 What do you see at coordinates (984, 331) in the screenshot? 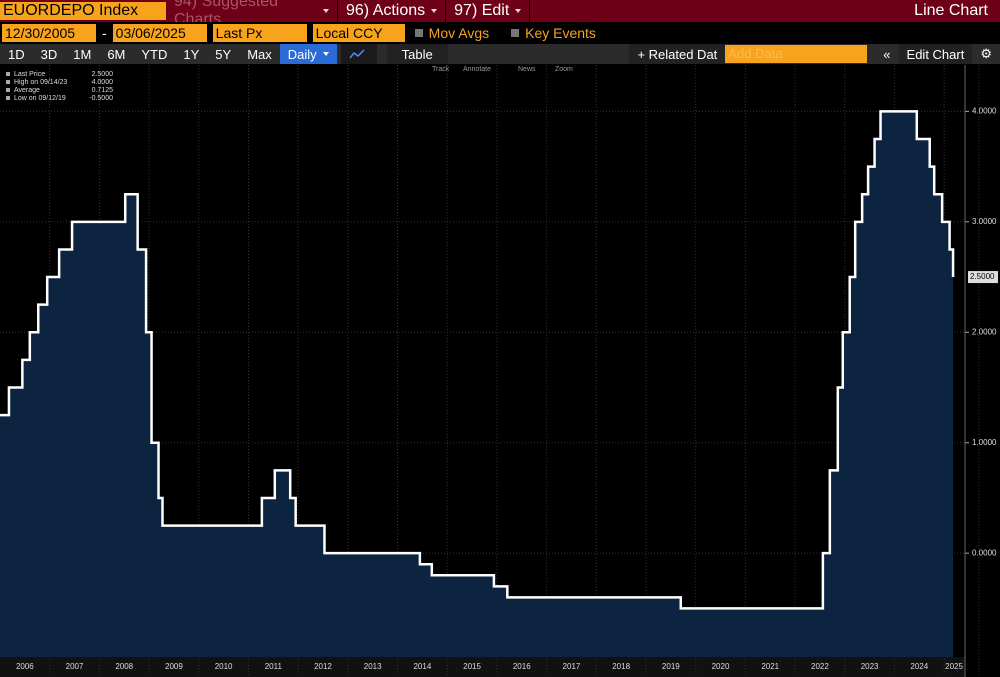
I see `y-tick-label: 2.0000` at bounding box center [984, 331].